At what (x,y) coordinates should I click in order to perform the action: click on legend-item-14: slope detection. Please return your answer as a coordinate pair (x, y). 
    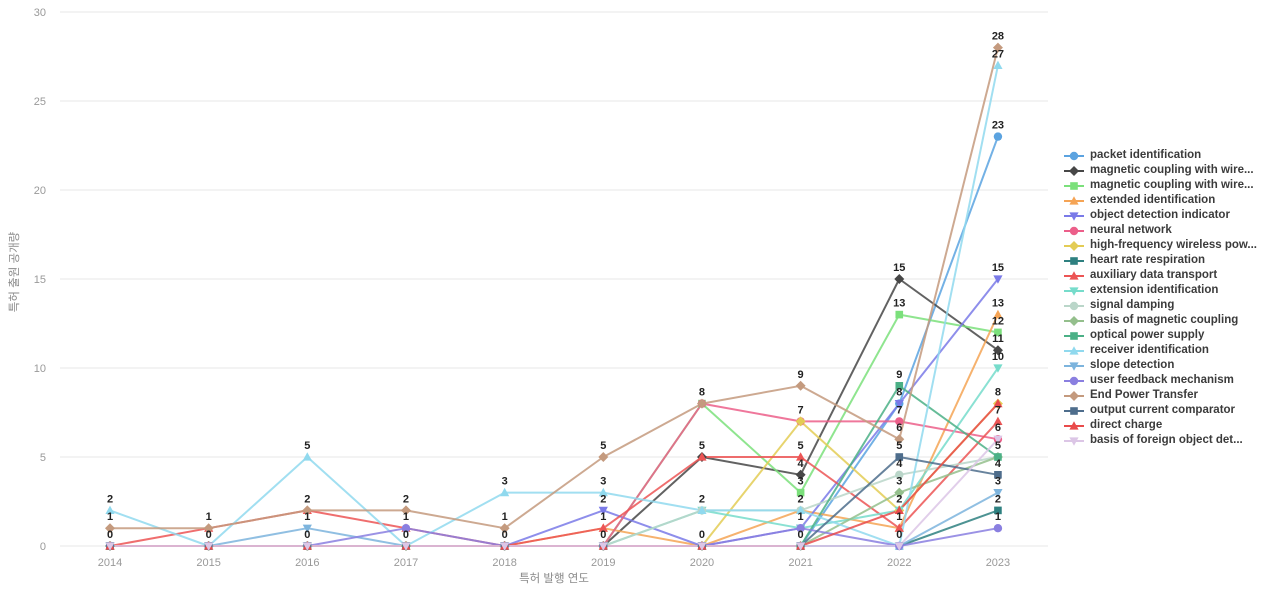
    Looking at the image, I should click on (1160, 365).